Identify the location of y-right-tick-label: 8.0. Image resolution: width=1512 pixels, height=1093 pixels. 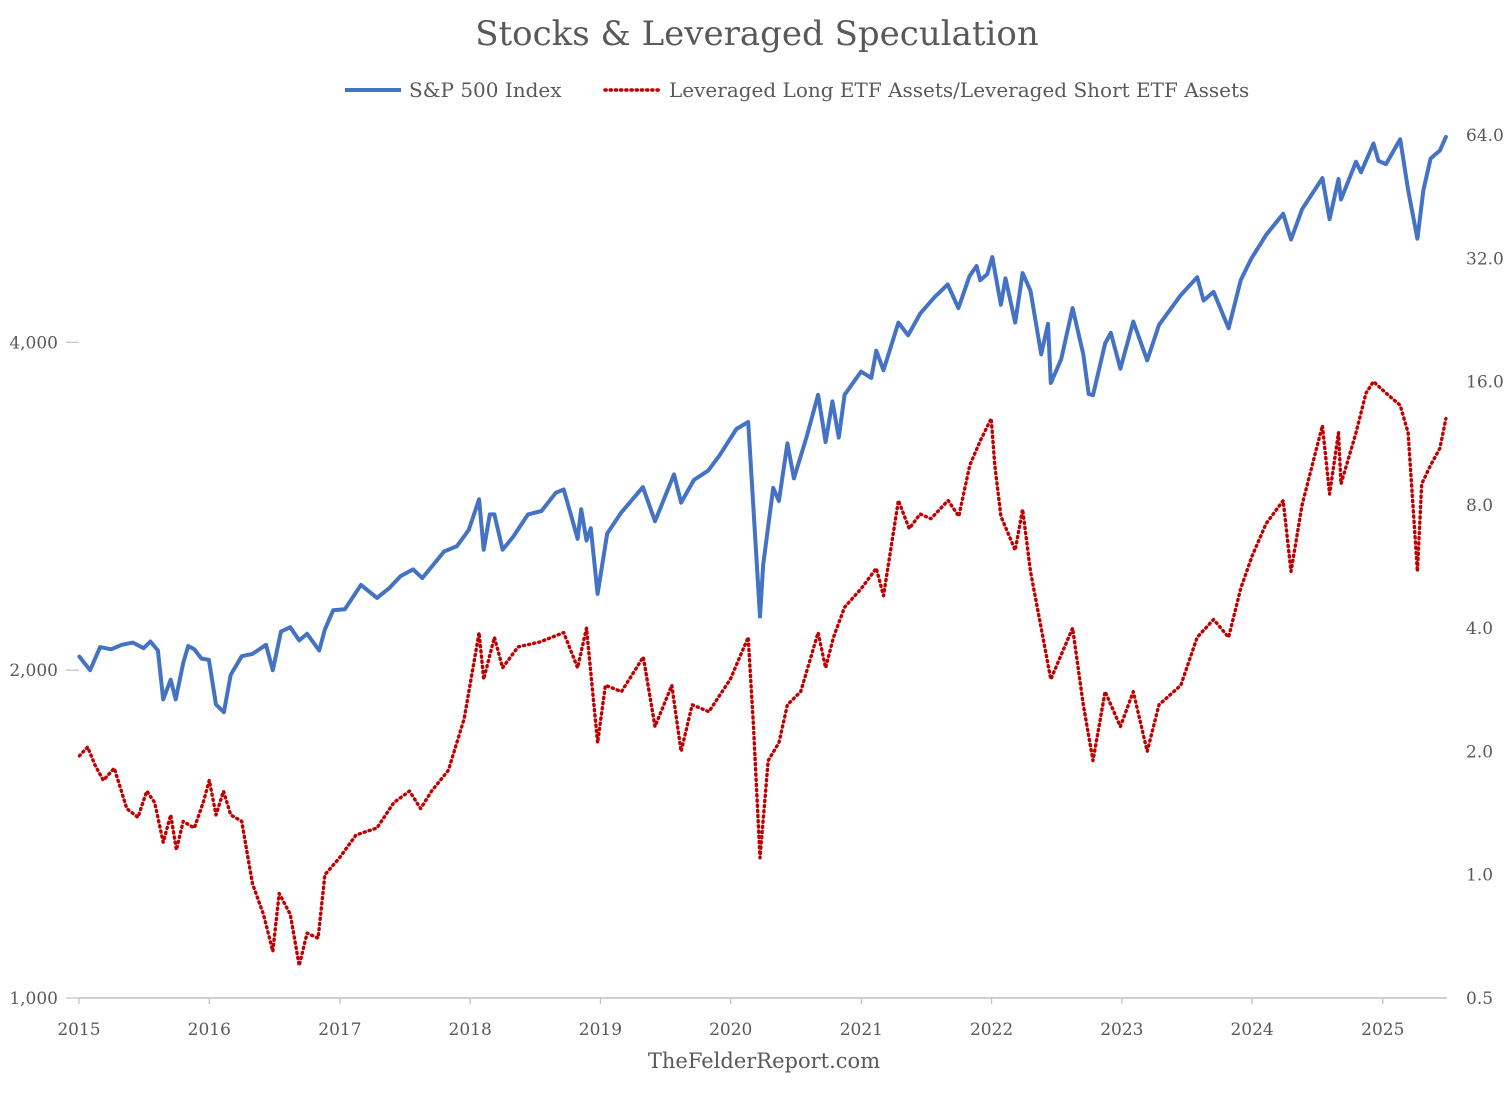
(1479, 506).